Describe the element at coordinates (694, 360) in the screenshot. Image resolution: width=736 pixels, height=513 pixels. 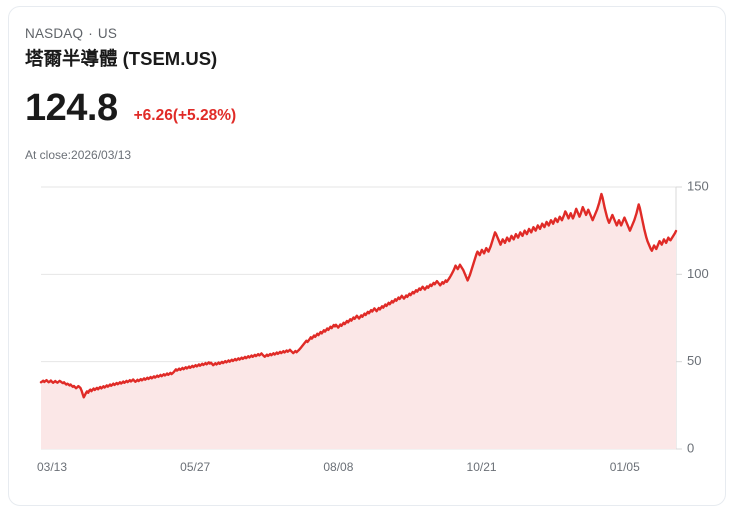
I see `y-tick-label: 50` at that location.